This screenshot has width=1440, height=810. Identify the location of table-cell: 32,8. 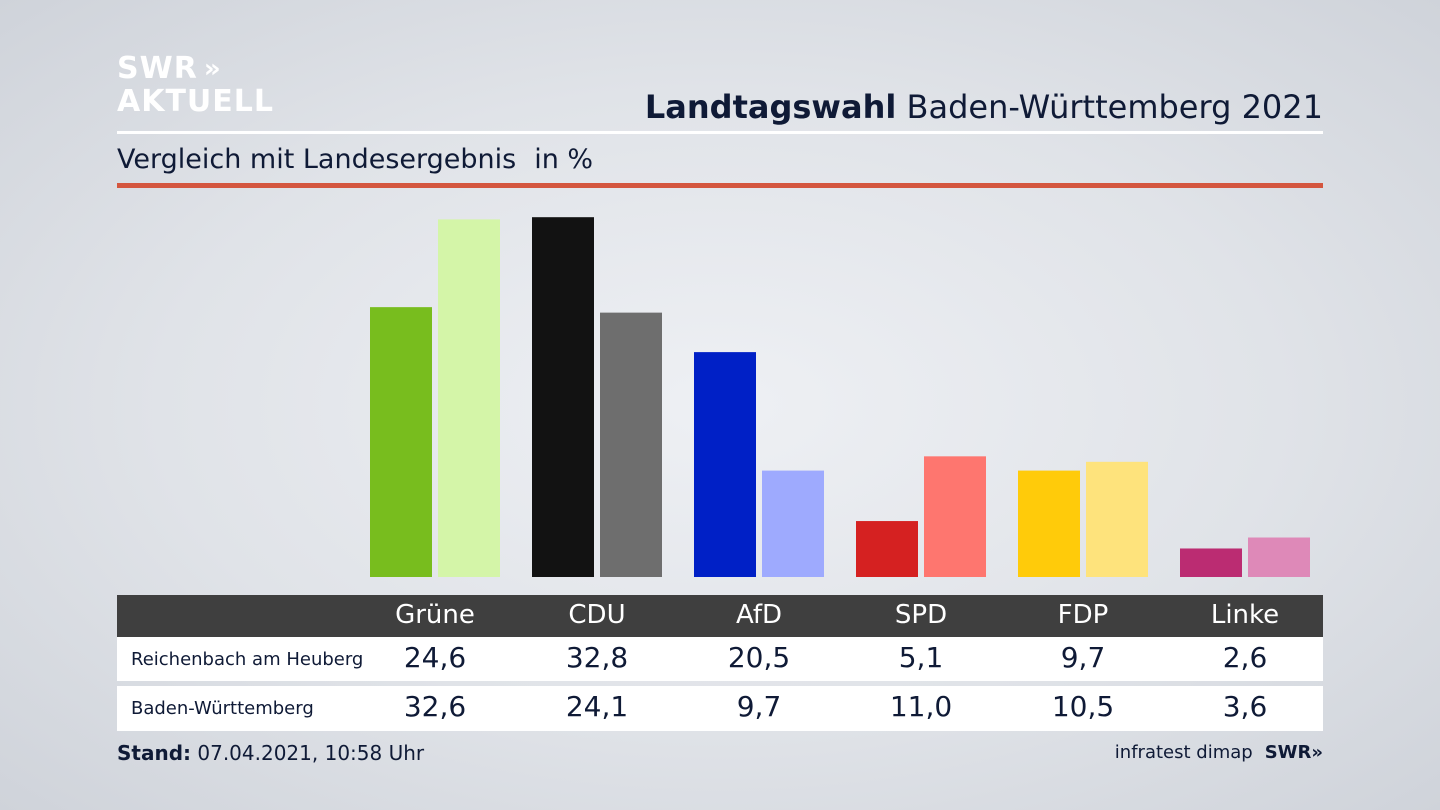
(597, 657).